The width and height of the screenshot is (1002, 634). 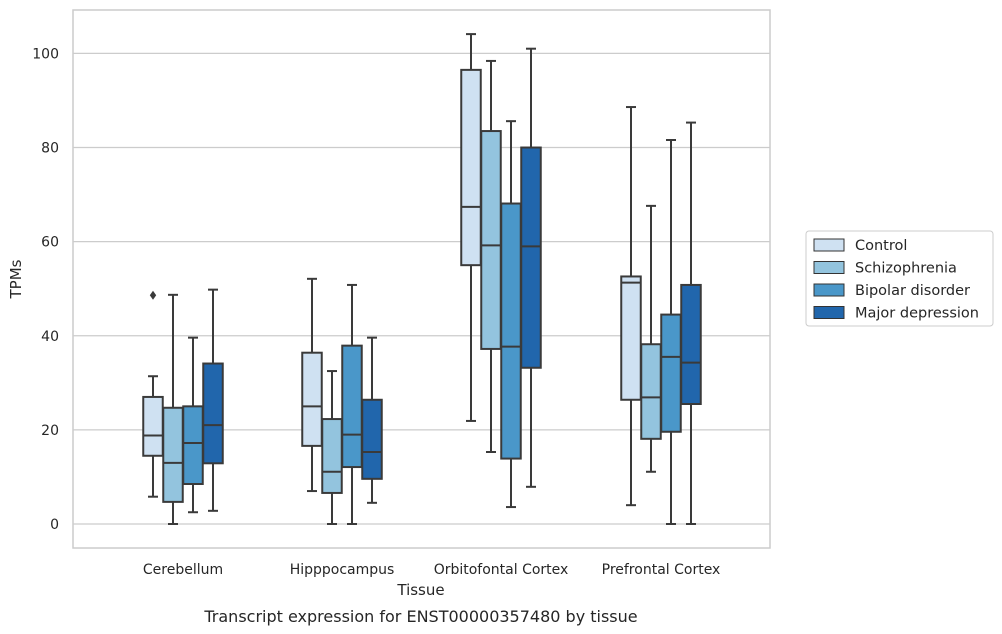 I want to click on legend-item: Control, so click(x=860, y=246).